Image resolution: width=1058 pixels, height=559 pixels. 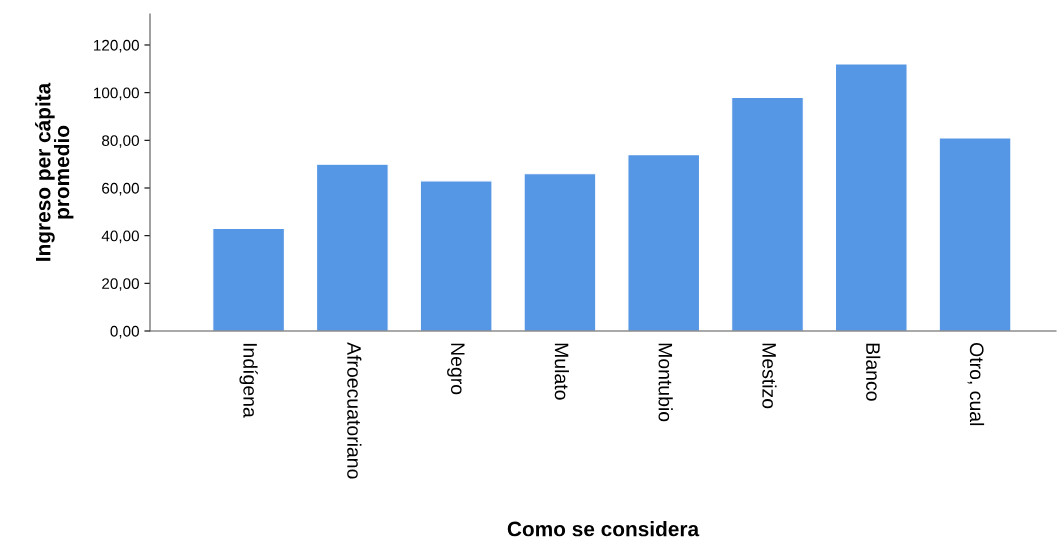 I want to click on x-axis-title: Como se considera, so click(x=603, y=529).